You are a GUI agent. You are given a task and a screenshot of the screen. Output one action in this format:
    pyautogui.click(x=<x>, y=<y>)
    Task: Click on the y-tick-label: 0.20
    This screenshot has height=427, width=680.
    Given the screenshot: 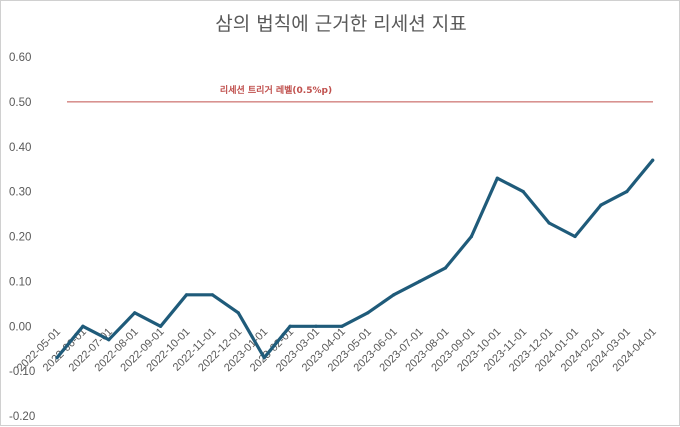 What is the action you would take?
    pyautogui.click(x=20, y=238)
    